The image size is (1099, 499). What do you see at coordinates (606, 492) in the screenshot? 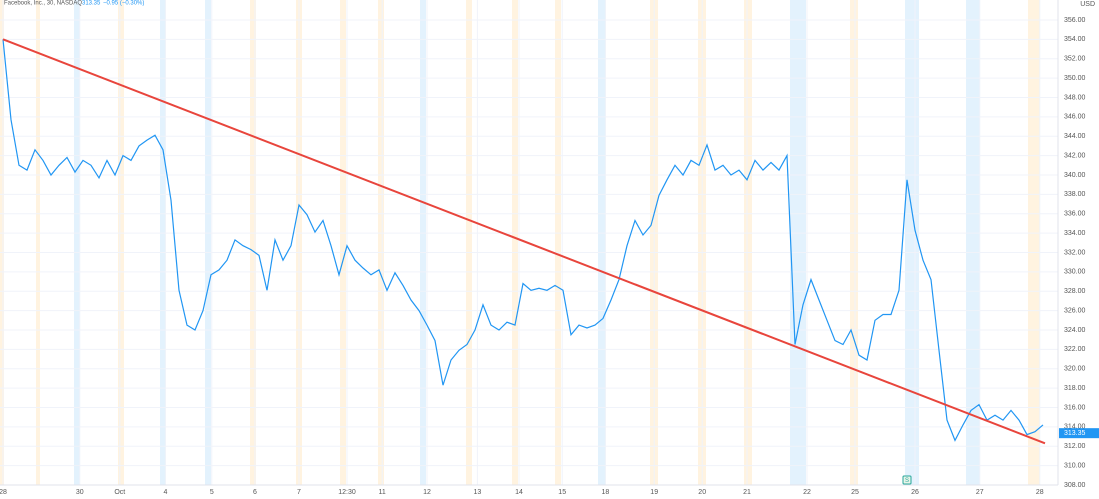
I see `x-tick-label: 18` at bounding box center [606, 492].